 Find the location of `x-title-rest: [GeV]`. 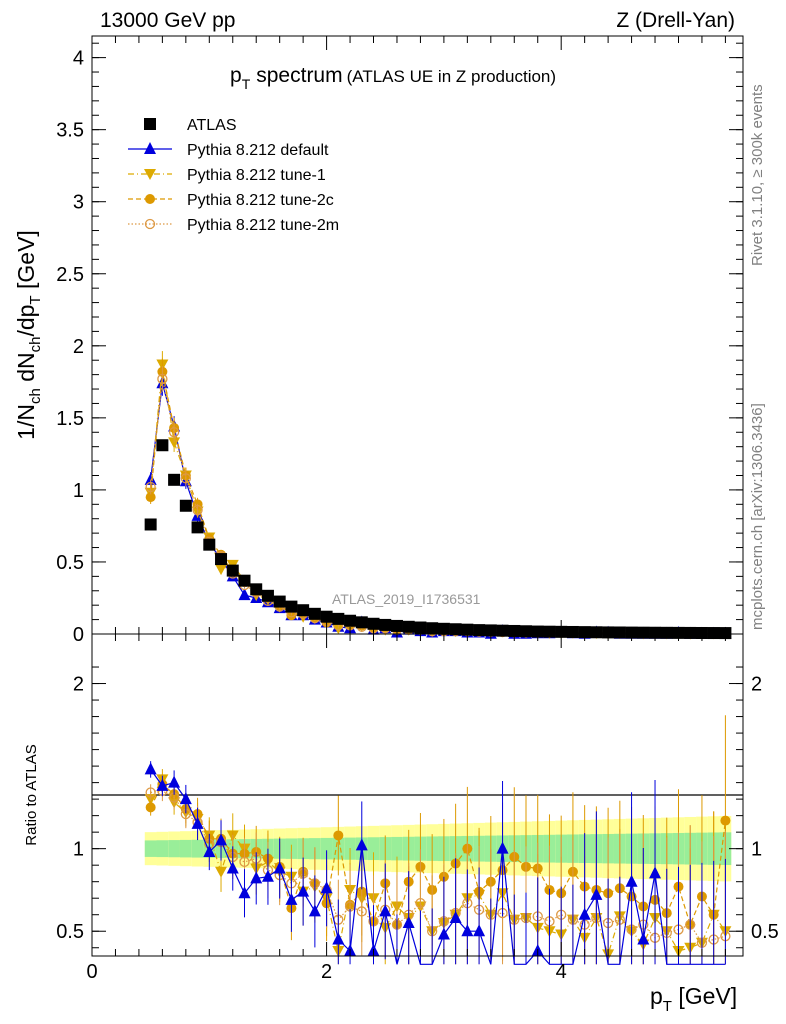

x-title-rest: [GeV] is located at coordinates (704, 996).